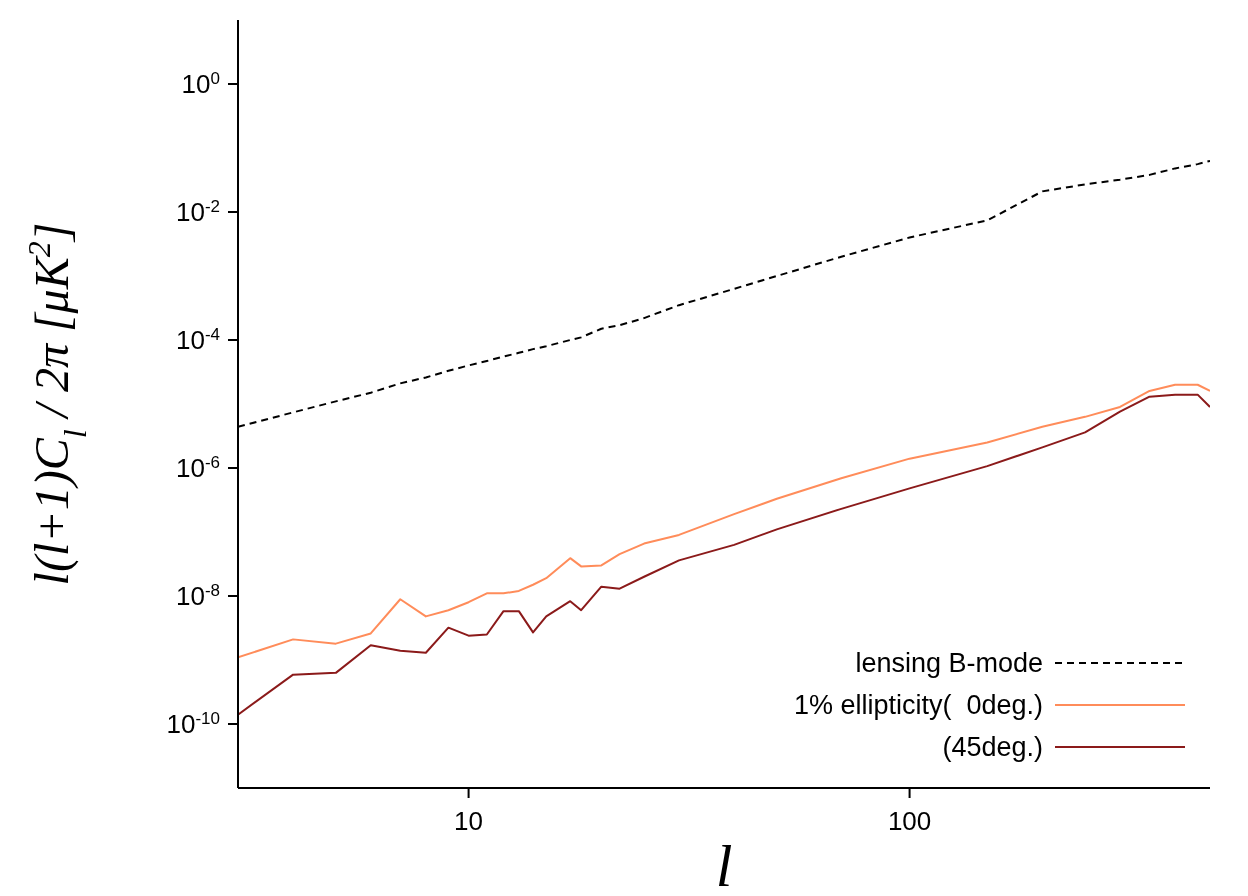  Describe the element at coordinates (193, 723) in the screenshot. I see `y-tick-label: 10$^{-10}$` at that location.